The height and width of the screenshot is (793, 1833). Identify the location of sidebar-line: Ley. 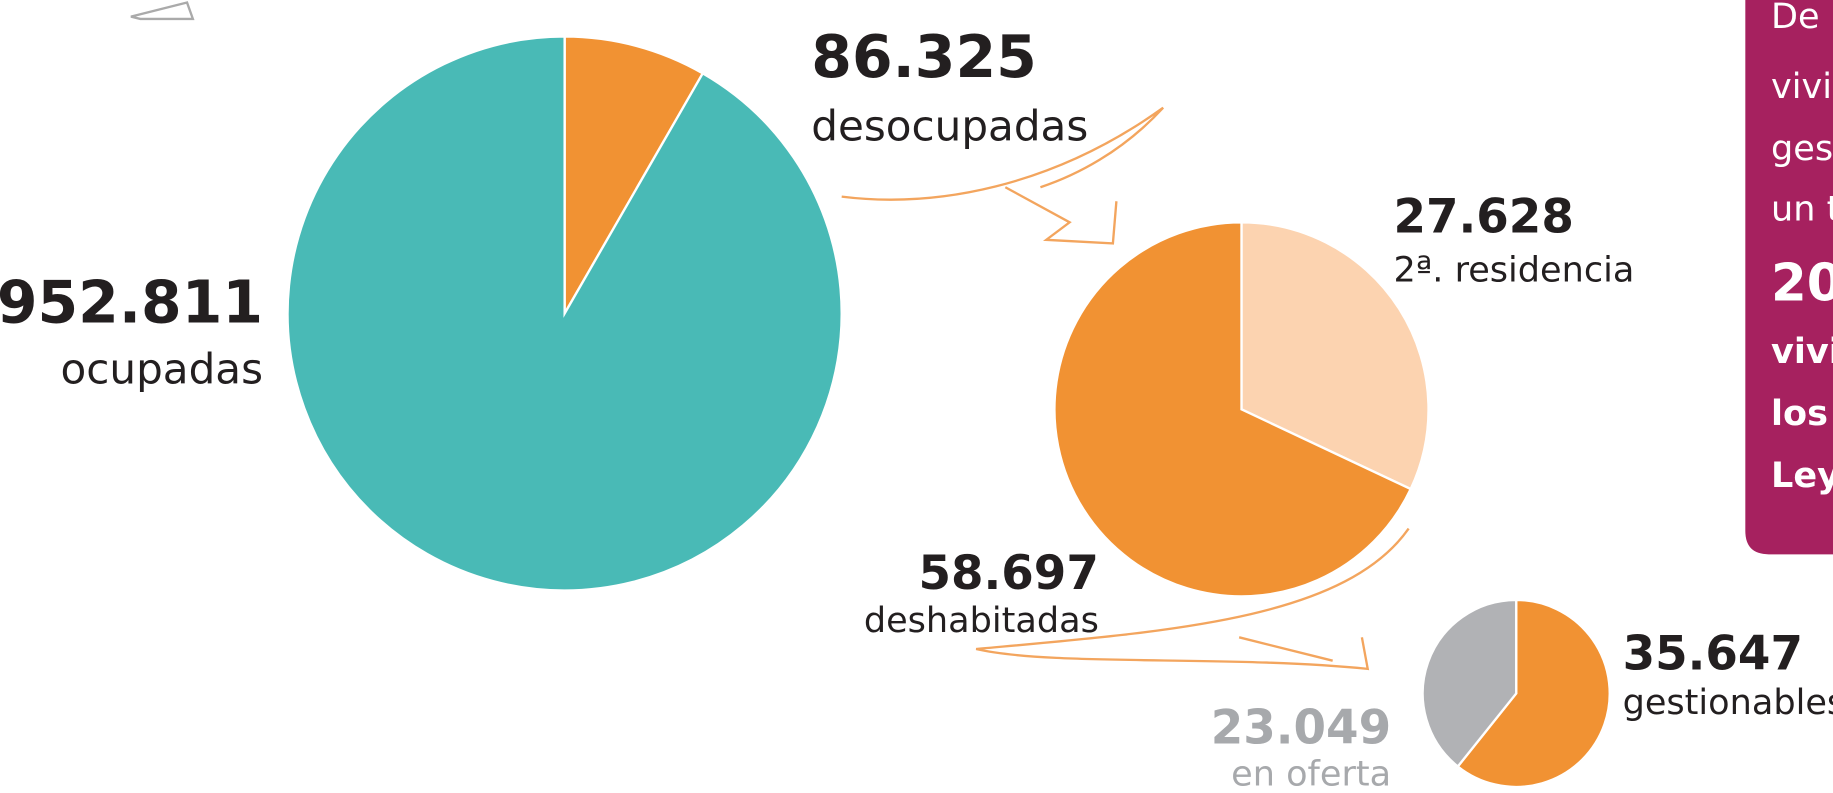
(1802, 475).